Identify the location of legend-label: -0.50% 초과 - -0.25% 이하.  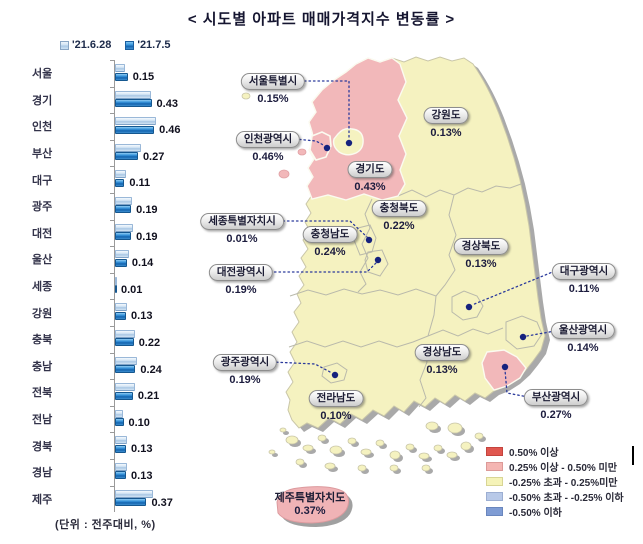
(566, 498).